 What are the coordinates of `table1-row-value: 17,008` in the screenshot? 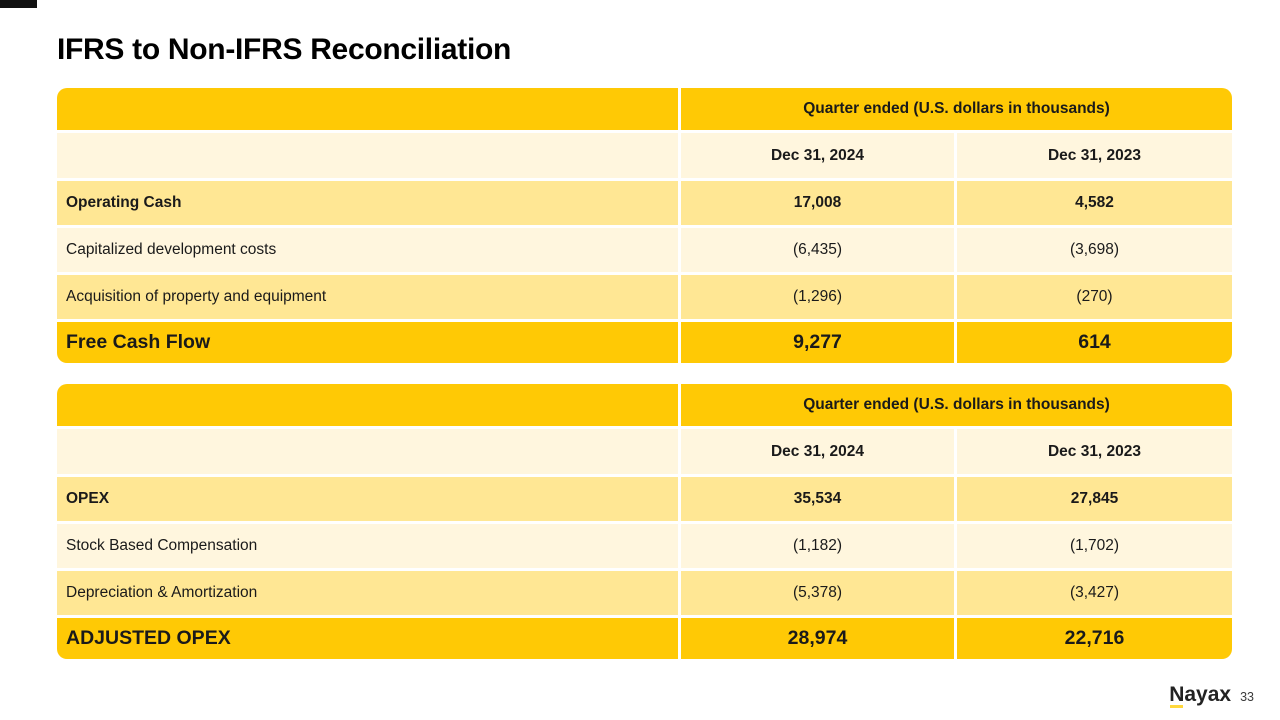 It's located at (817, 203).